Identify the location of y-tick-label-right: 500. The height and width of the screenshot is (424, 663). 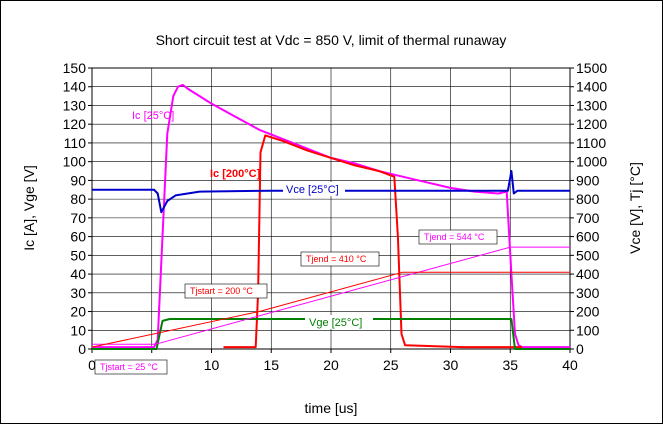
(588, 255).